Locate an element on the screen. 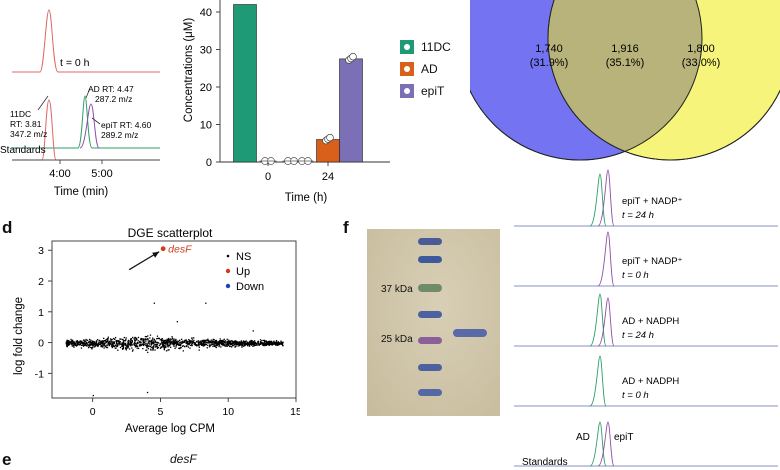 Image resolution: width=780 pixels, height=470 pixels. bar-ytick-label: 0 is located at coordinates (209, 163).